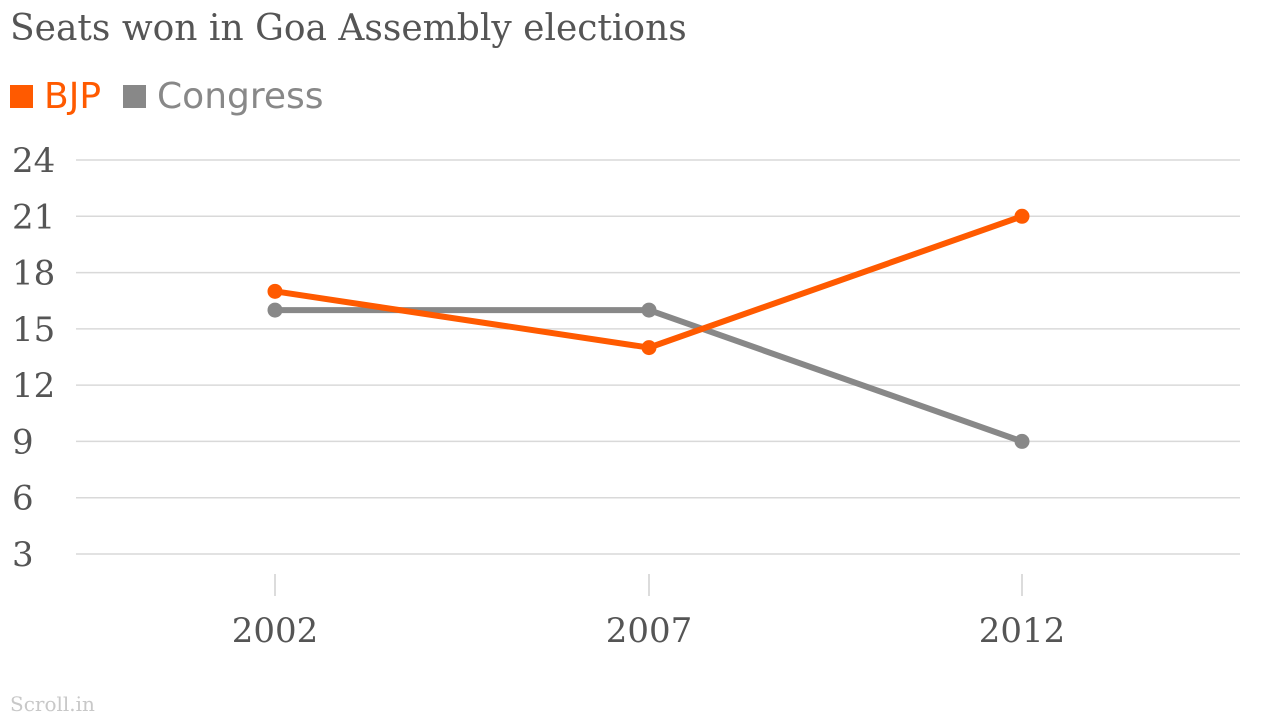 This screenshot has width=1280, height=720. Describe the element at coordinates (33, 161) in the screenshot. I see `y-tick-label-24: 24` at that location.